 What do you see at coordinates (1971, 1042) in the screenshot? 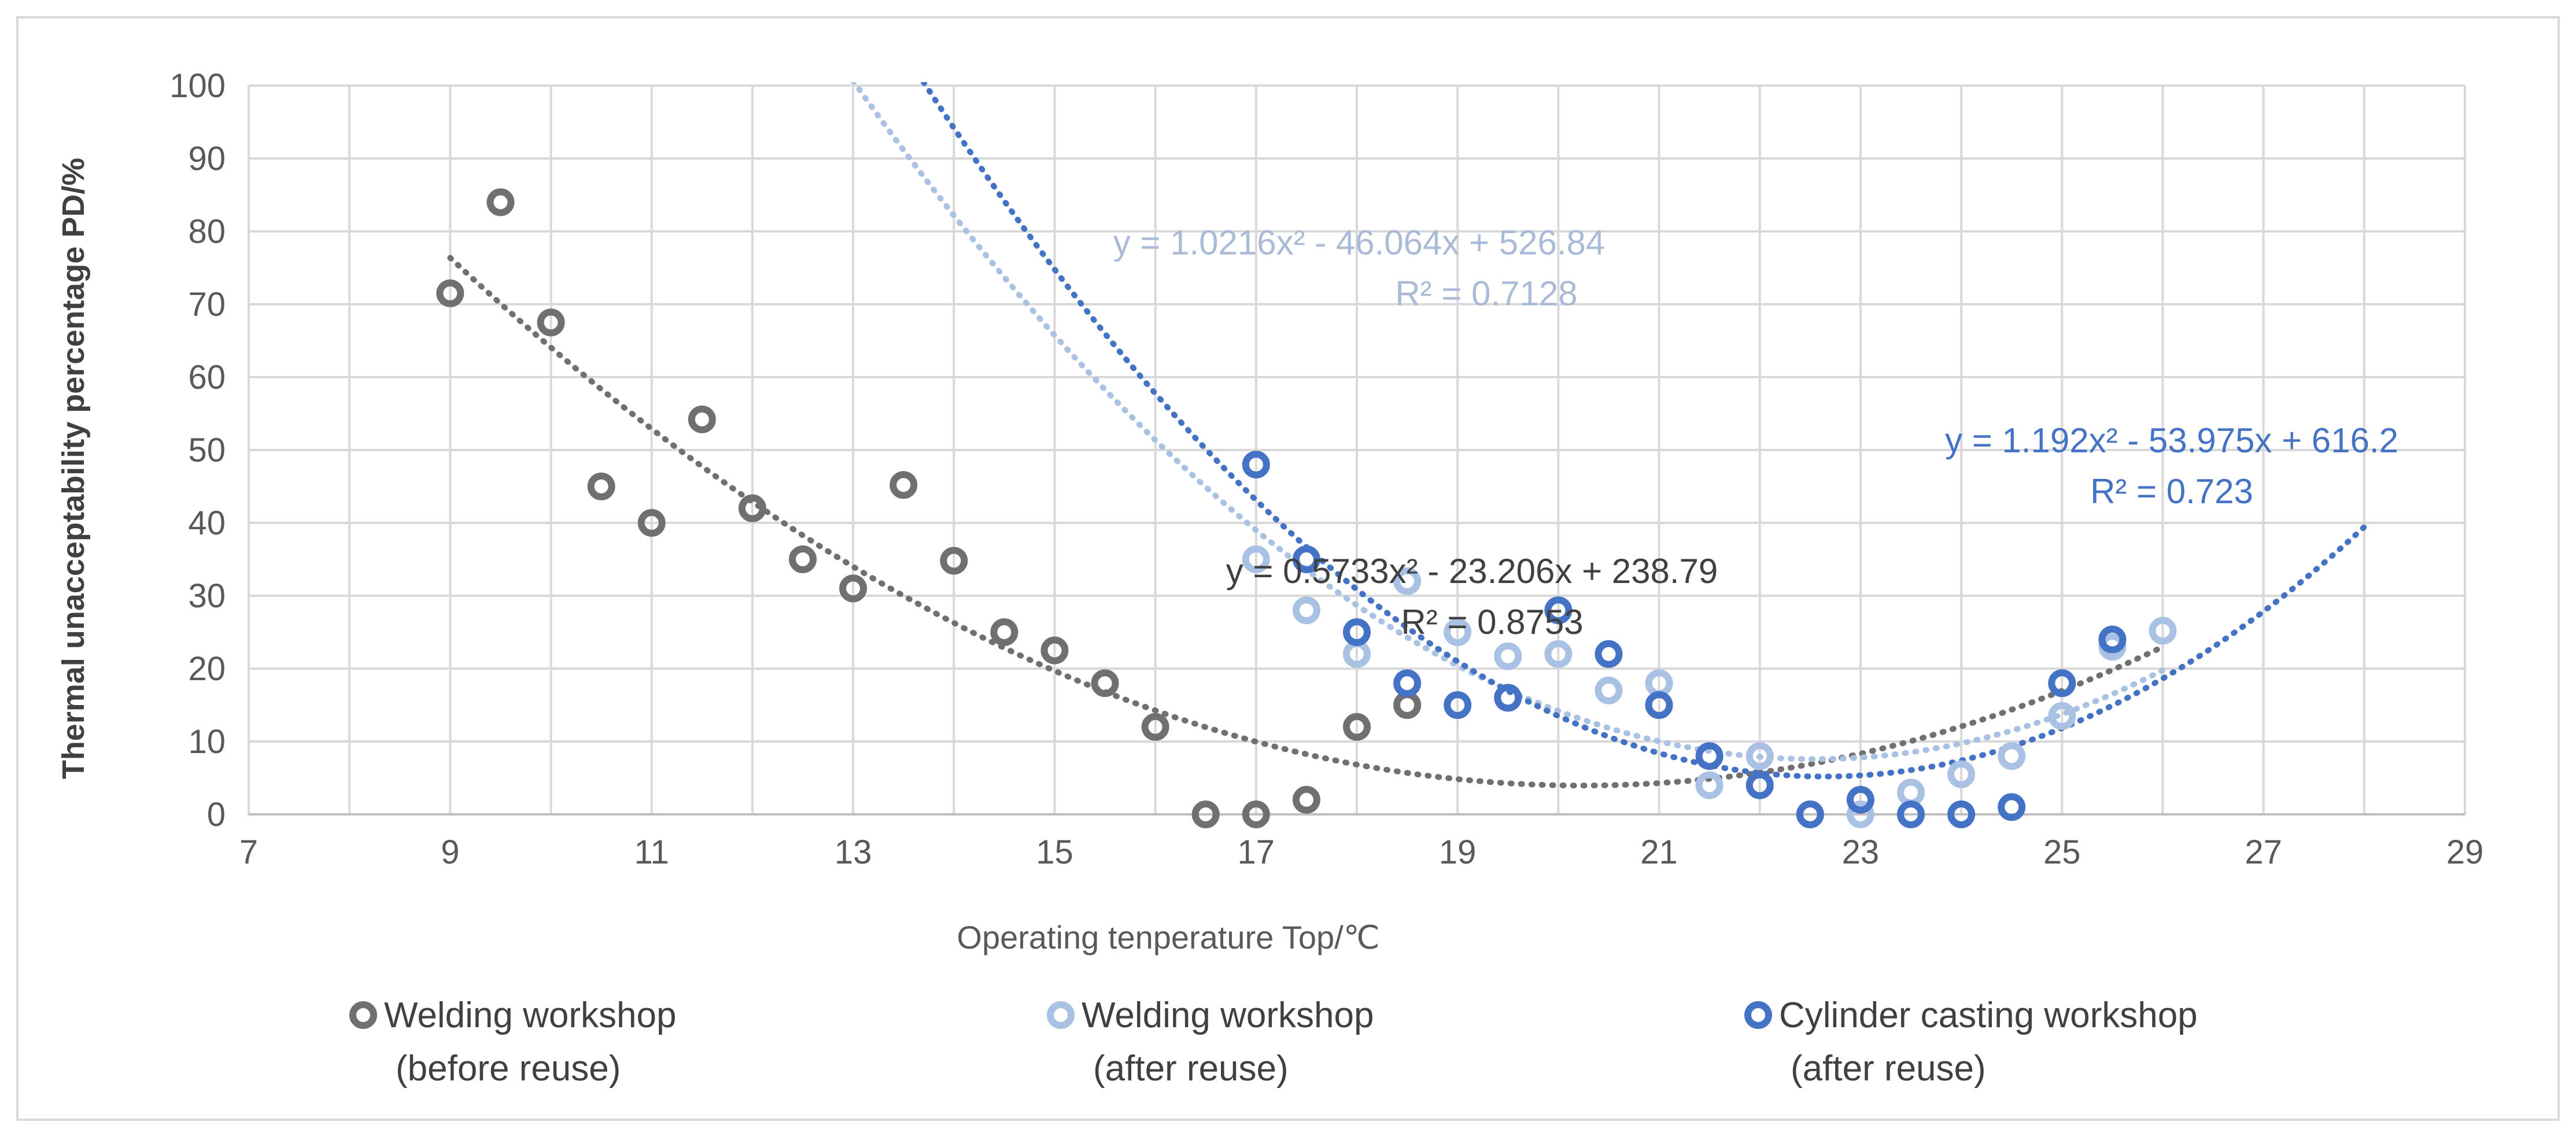
I see `legend-item-cylinder-after: Cylinder casting workshop (after reuse)` at bounding box center [1971, 1042].